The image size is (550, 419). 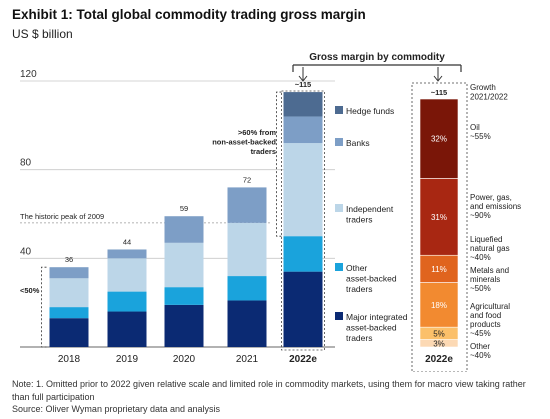 I want to click on commodity-label: and food, so click(x=485, y=315).